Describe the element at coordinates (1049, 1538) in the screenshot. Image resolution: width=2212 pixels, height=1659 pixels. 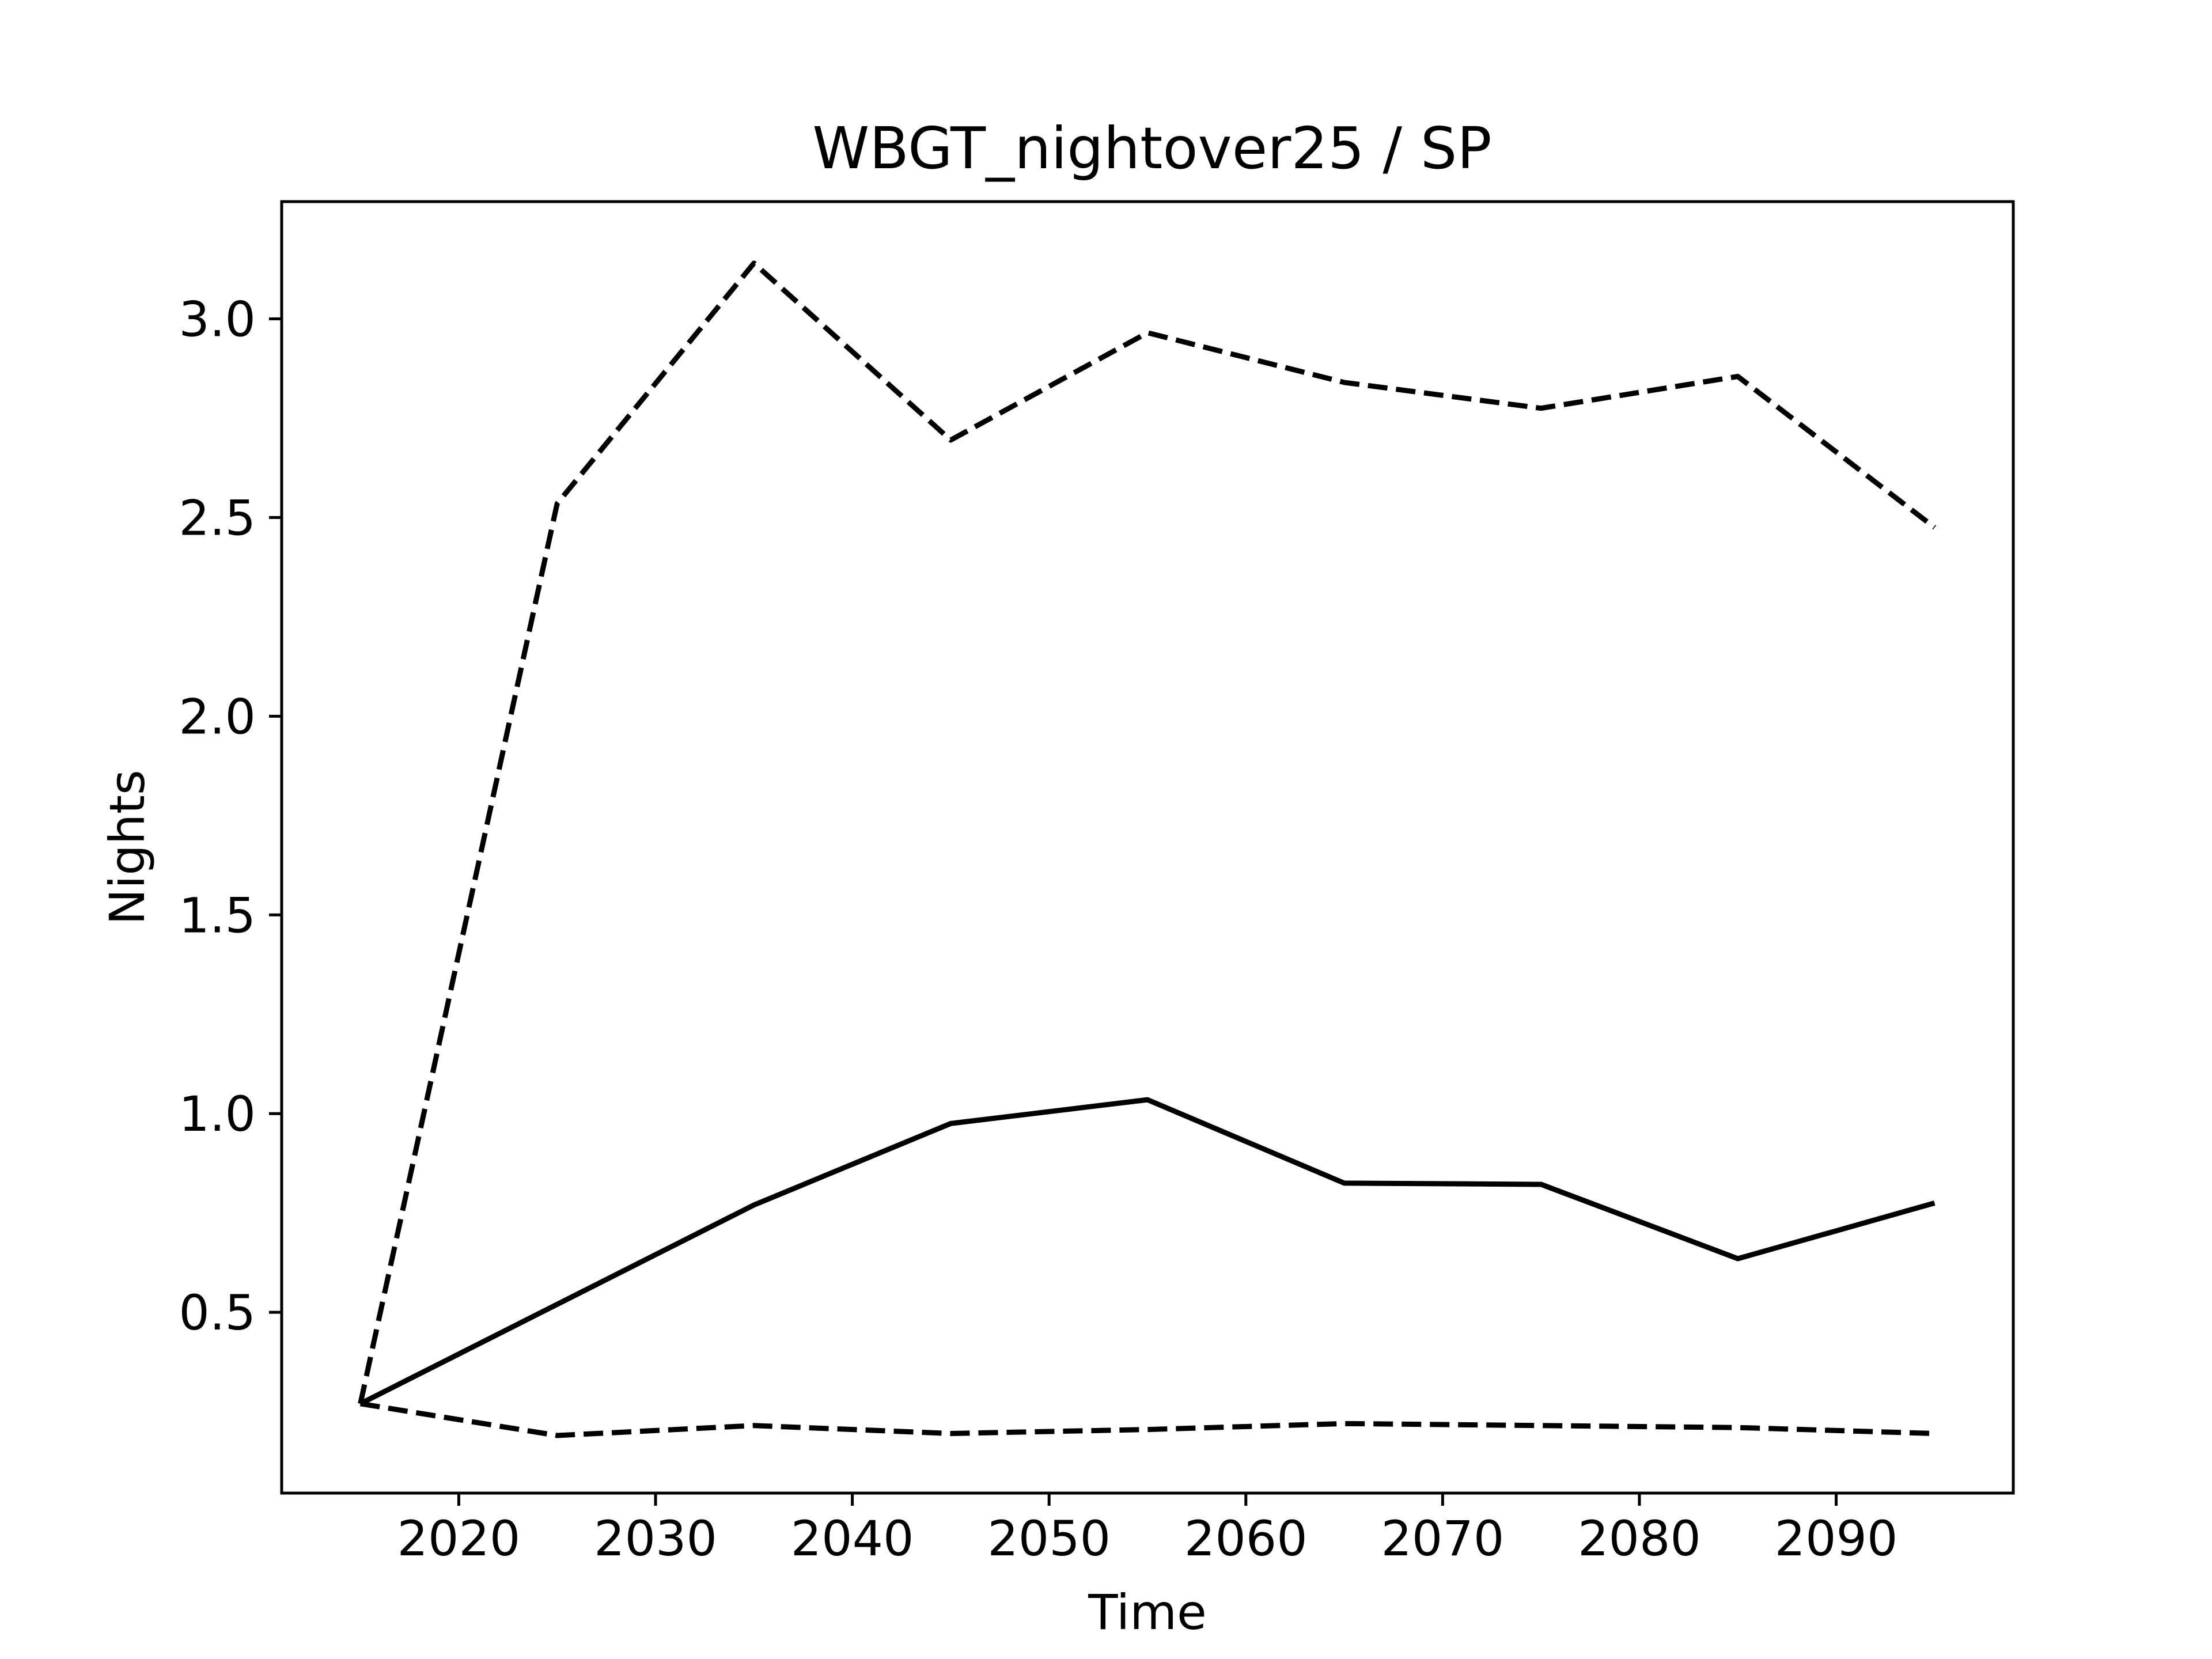
I see `x-tick-label: 2050` at that location.